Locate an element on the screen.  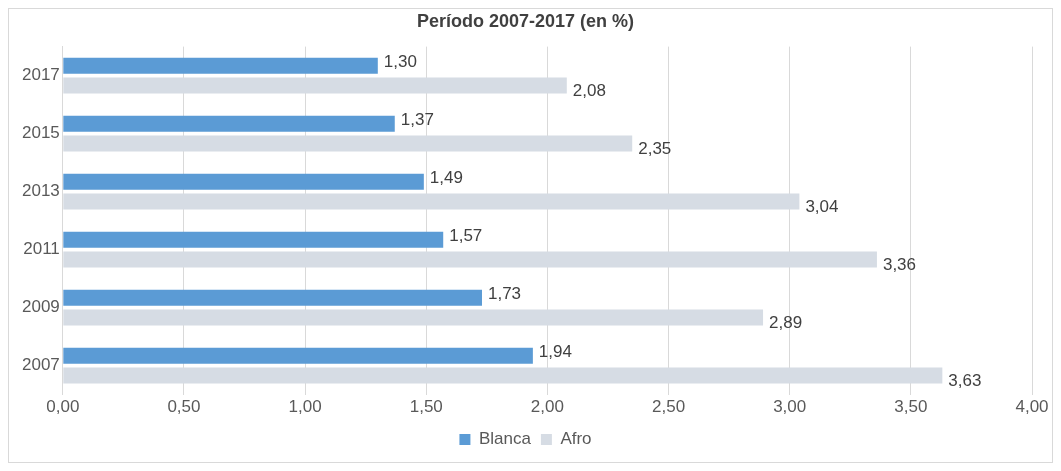
data-label: 1,49 is located at coordinates (446, 178).